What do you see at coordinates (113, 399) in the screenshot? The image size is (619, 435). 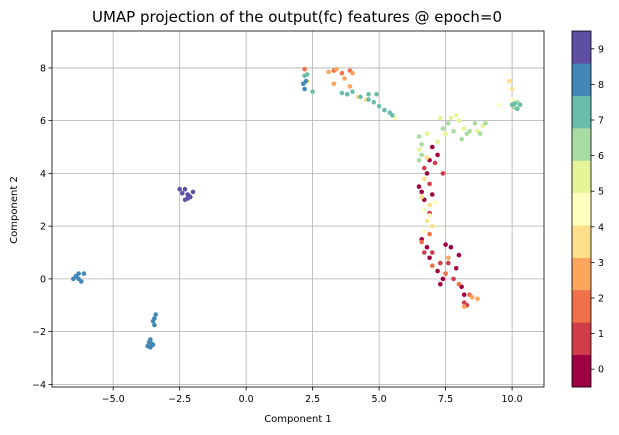 I see `x-tick-label: −5.0` at bounding box center [113, 399].